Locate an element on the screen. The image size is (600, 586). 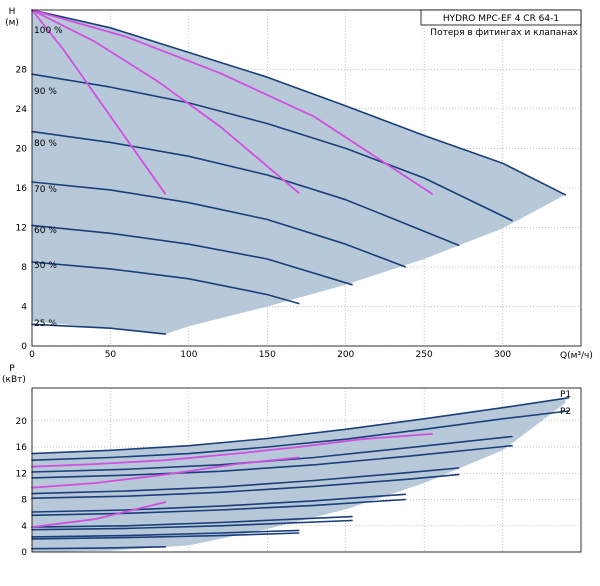
chart-subtitle: Потеря в фитингах и клапанах is located at coordinates (504, 33).